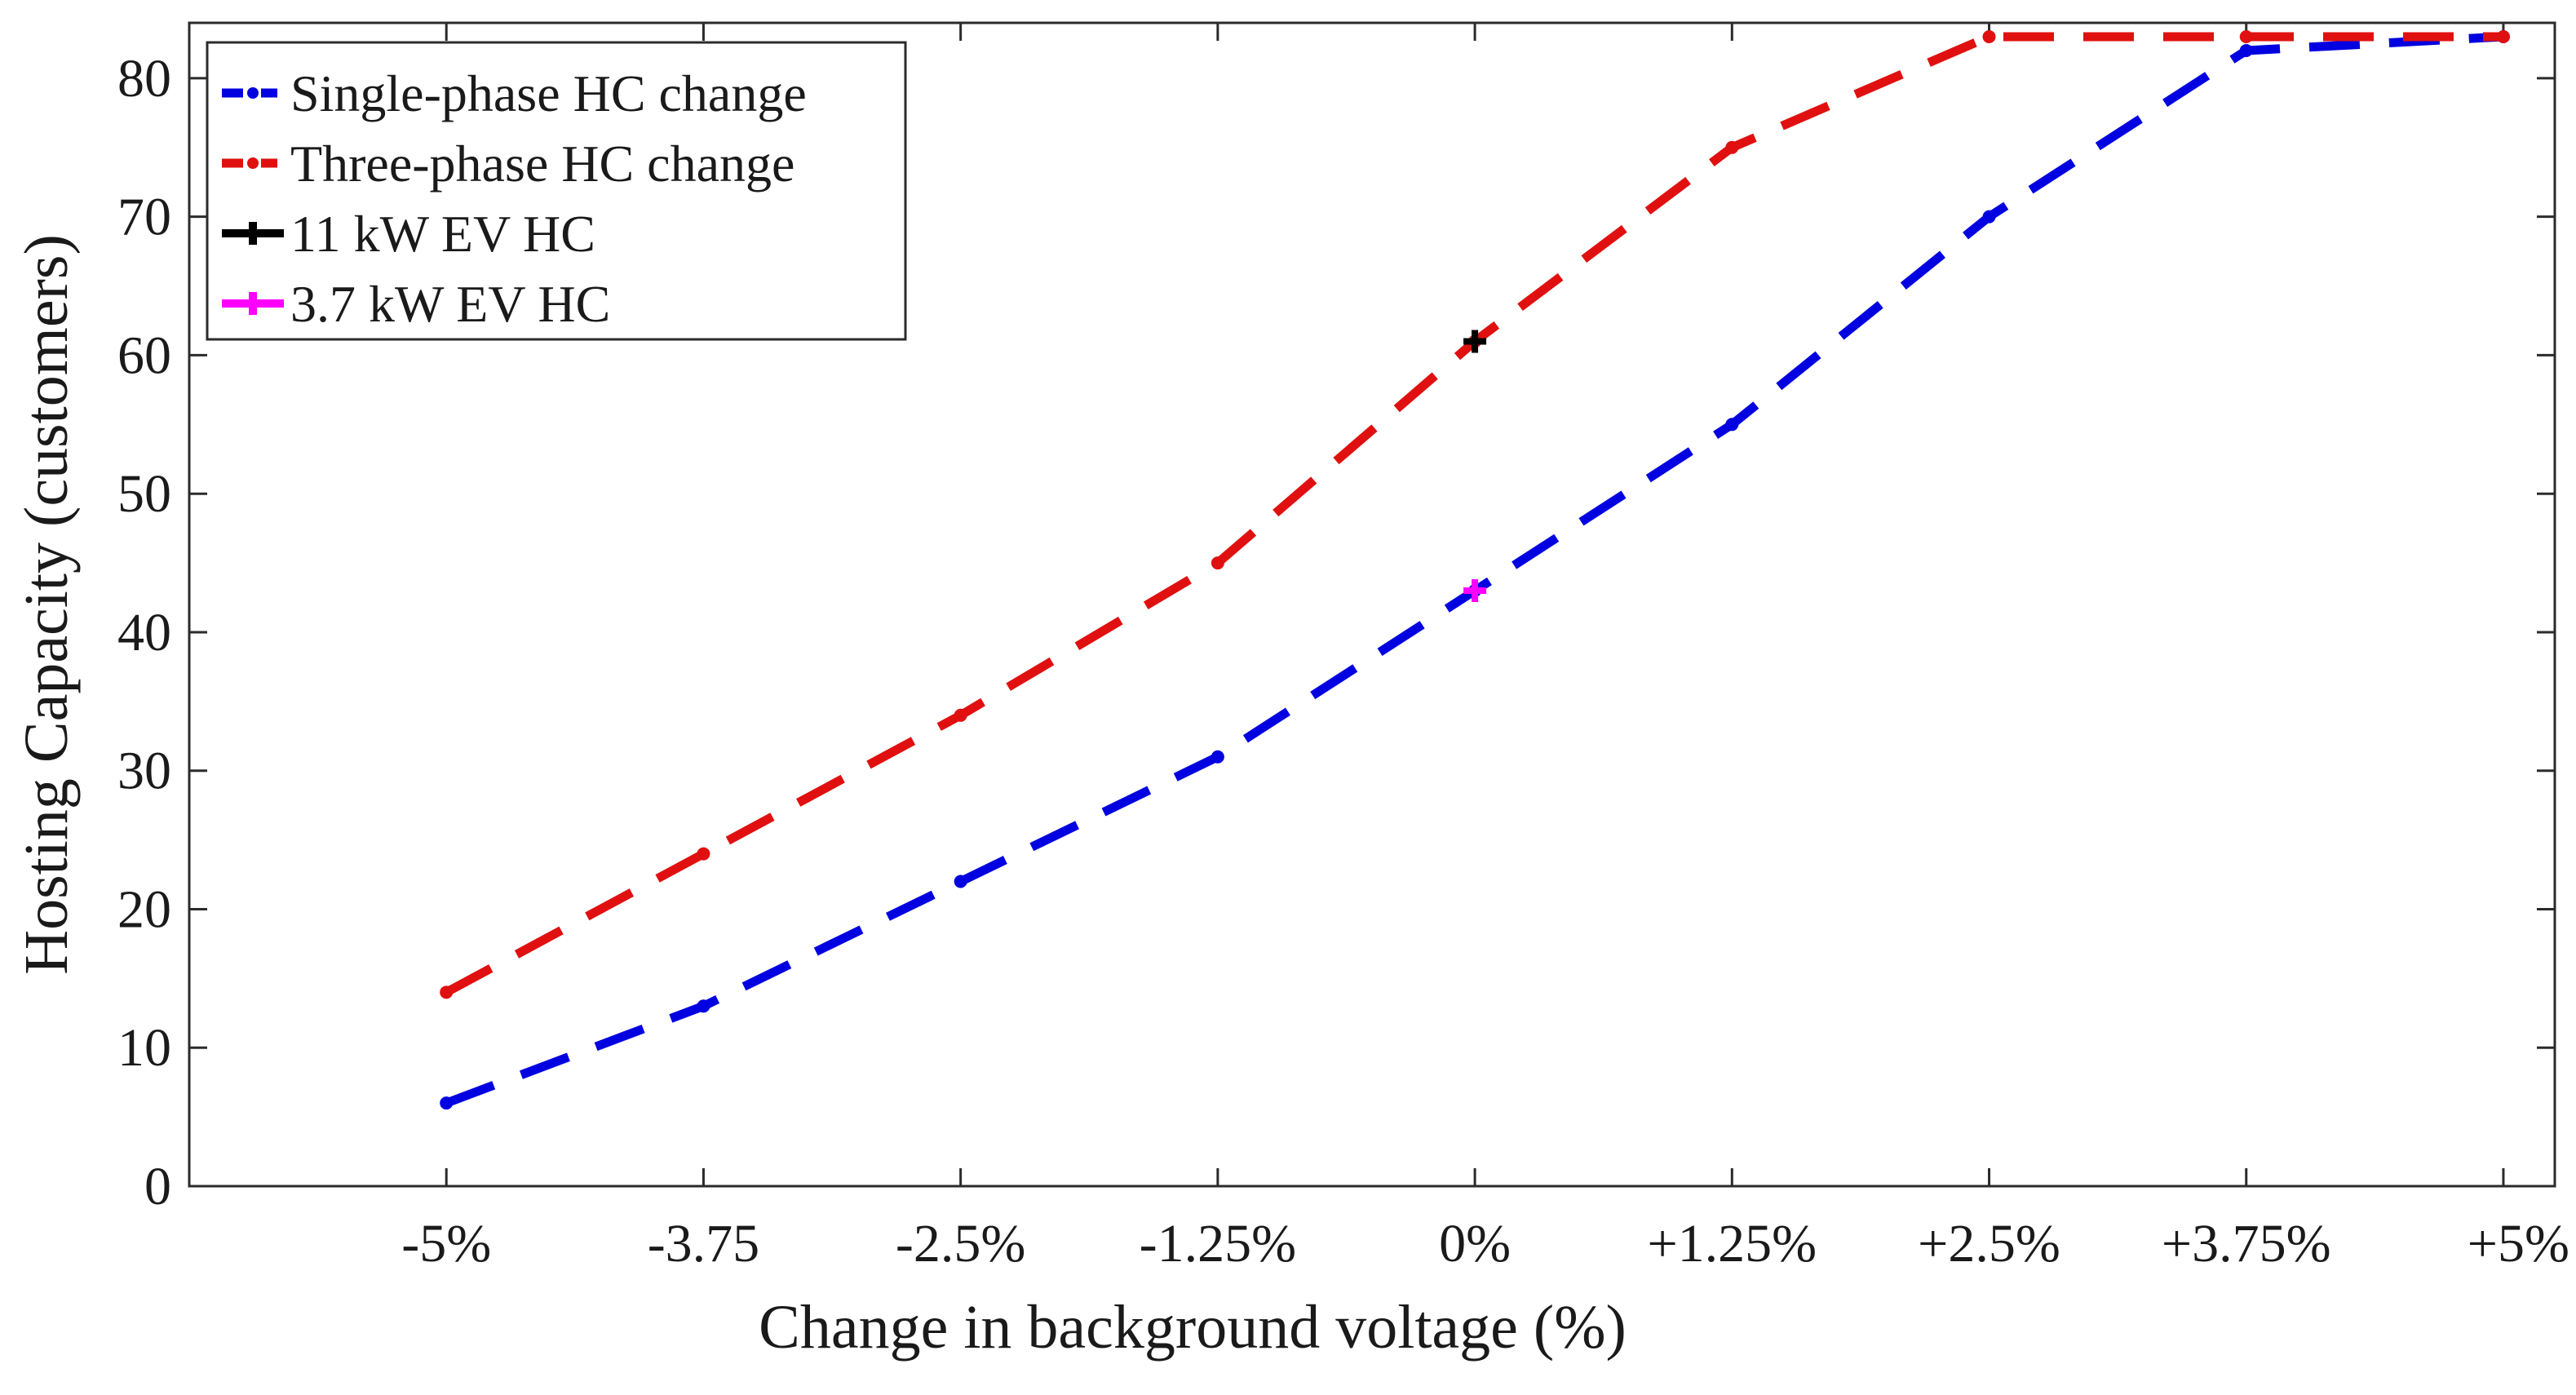 The height and width of the screenshot is (1395, 2576). I want to click on y-tick-label: 30, so click(144, 771).